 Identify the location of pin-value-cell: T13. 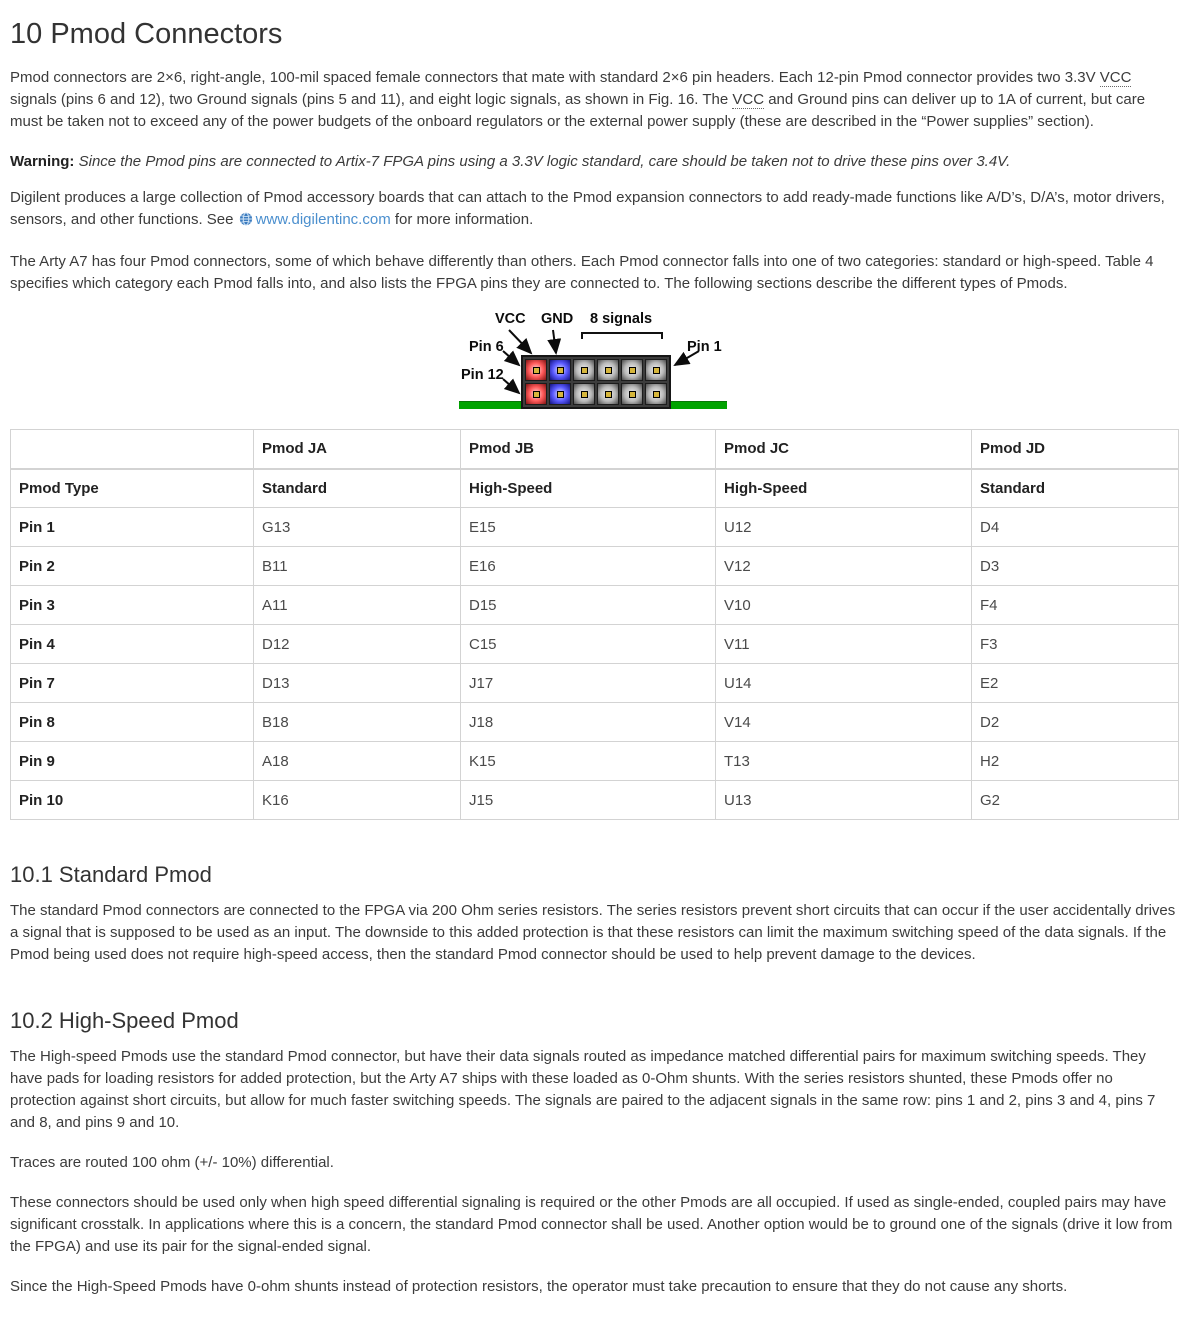
(843, 761).